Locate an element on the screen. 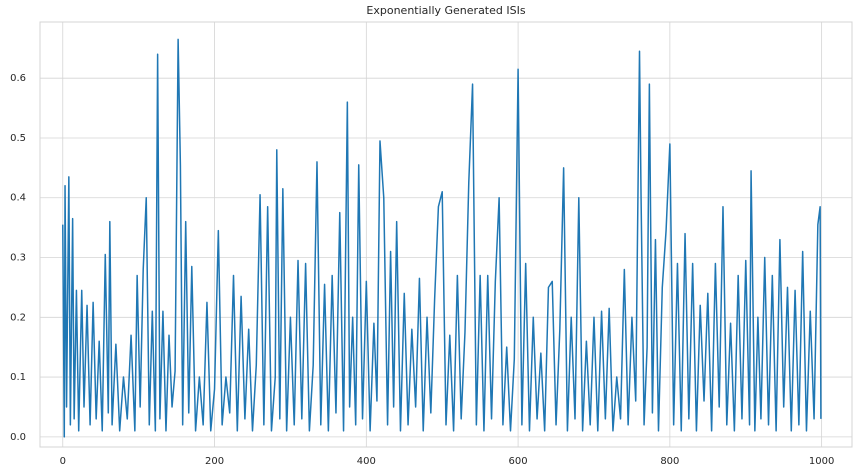 The width and height of the screenshot is (868, 475). x-tick-label: 0 is located at coordinates (63, 461).